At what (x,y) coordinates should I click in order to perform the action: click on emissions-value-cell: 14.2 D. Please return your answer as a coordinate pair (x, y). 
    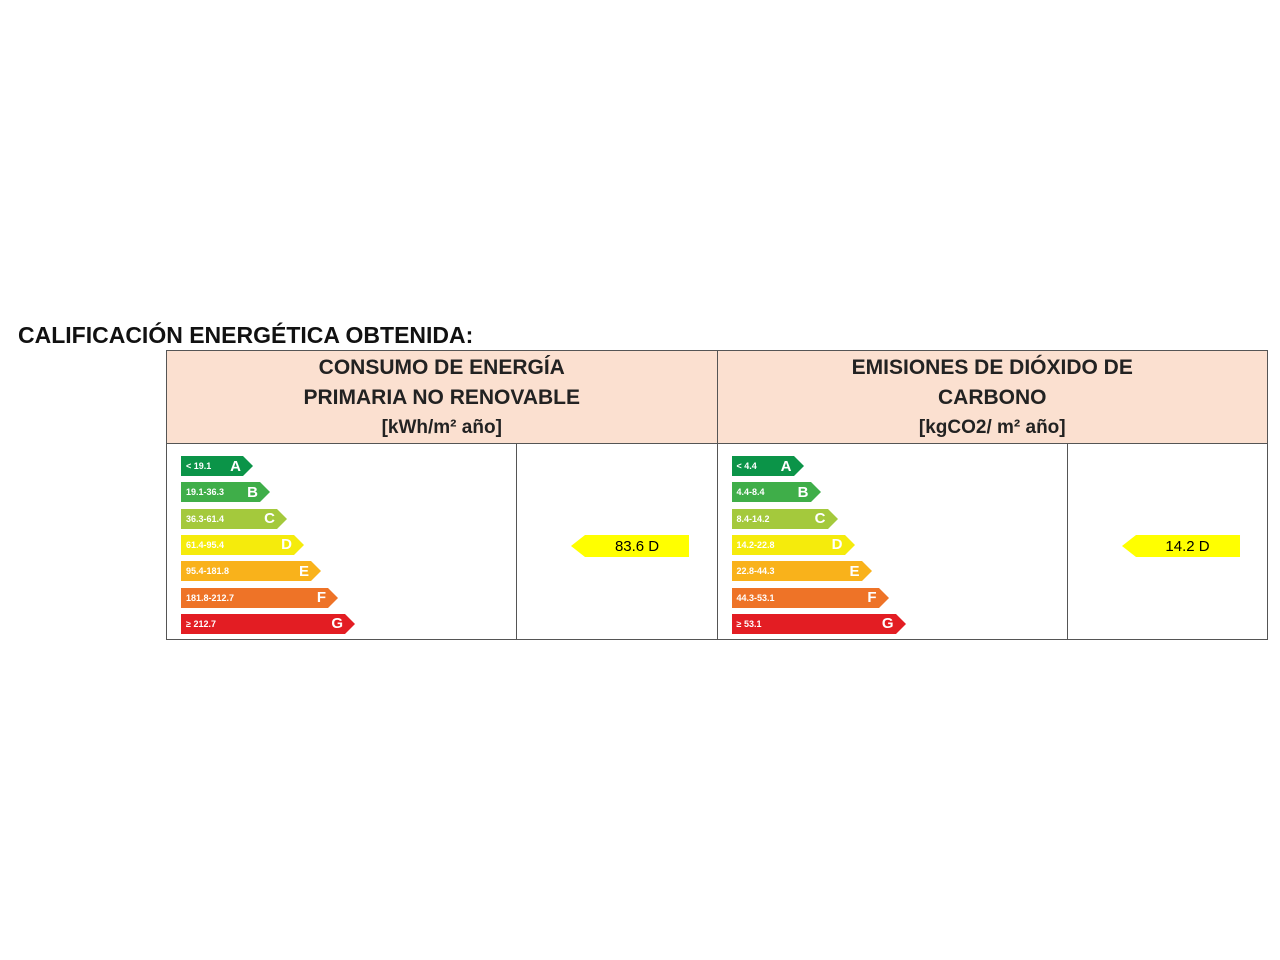
    Looking at the image, I should click on (1167, 541).